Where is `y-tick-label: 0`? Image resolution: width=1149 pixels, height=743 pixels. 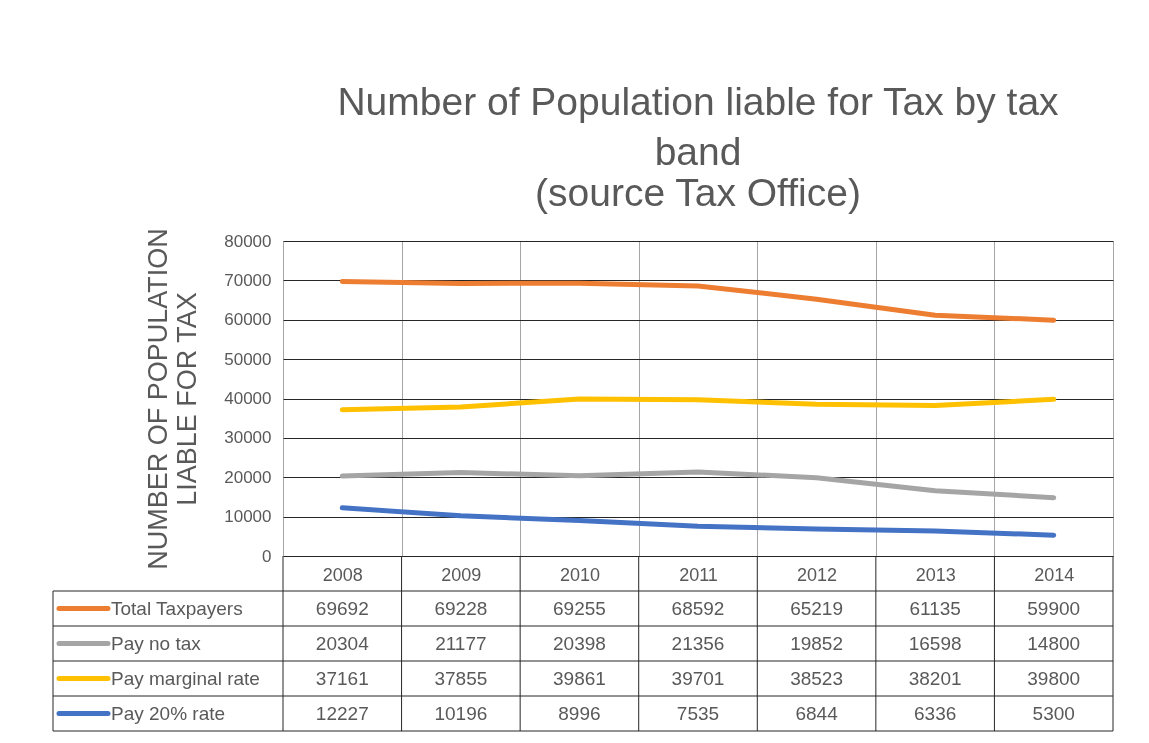 y-tick-label: 0 is located at coordinates (267, 556).